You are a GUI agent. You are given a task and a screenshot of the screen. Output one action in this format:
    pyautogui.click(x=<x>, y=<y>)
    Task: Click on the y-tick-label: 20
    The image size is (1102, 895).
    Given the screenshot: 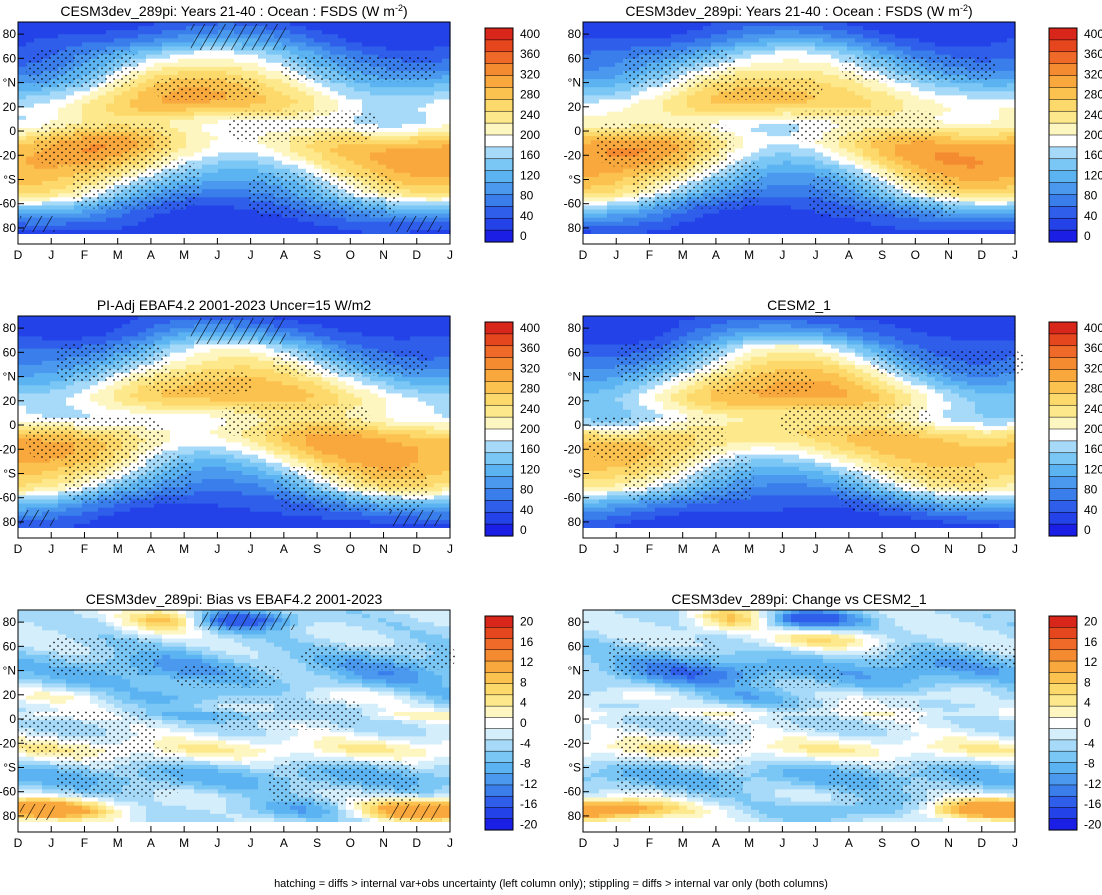 What is the action you would take?
    pyautogui.click(x=575, y=695)
    